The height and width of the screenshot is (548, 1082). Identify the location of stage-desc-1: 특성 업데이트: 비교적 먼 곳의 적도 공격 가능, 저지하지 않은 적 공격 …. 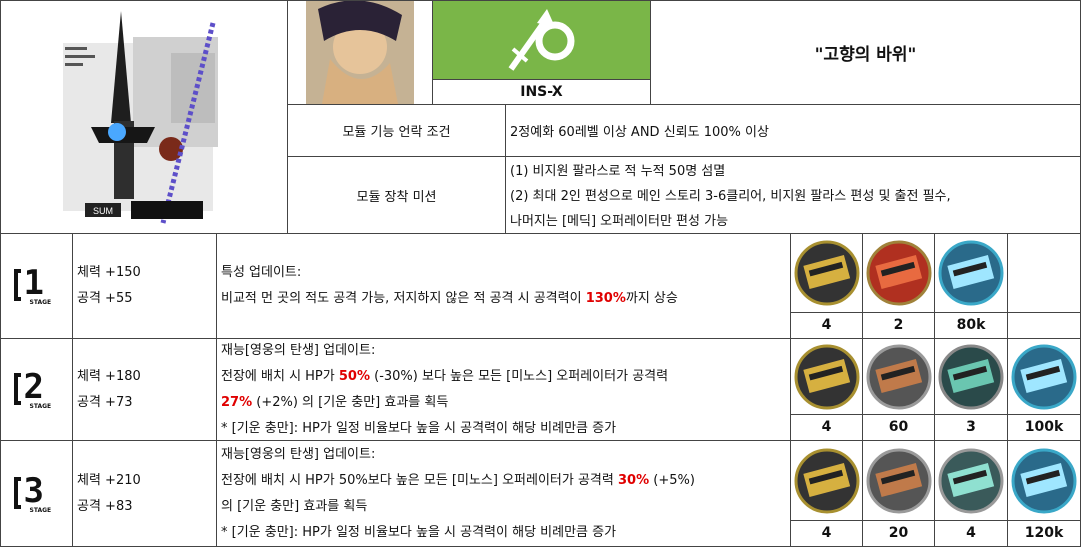
(503, 286).